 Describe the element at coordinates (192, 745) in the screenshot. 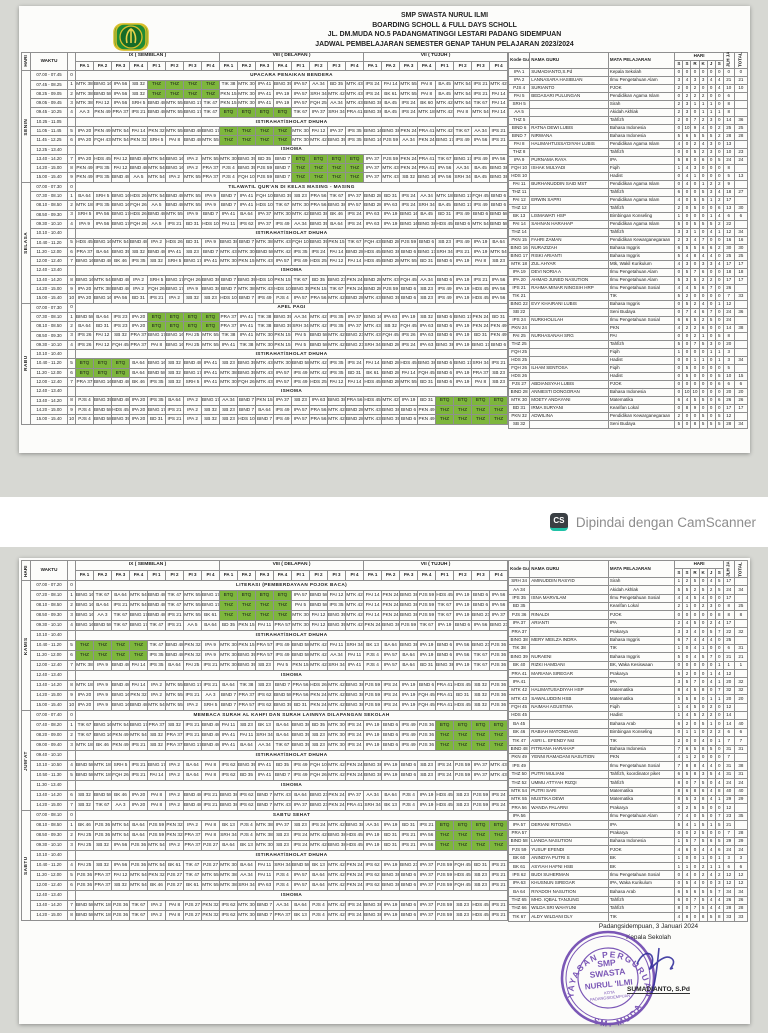

I see `schedule-cell: BING 17` at that location.